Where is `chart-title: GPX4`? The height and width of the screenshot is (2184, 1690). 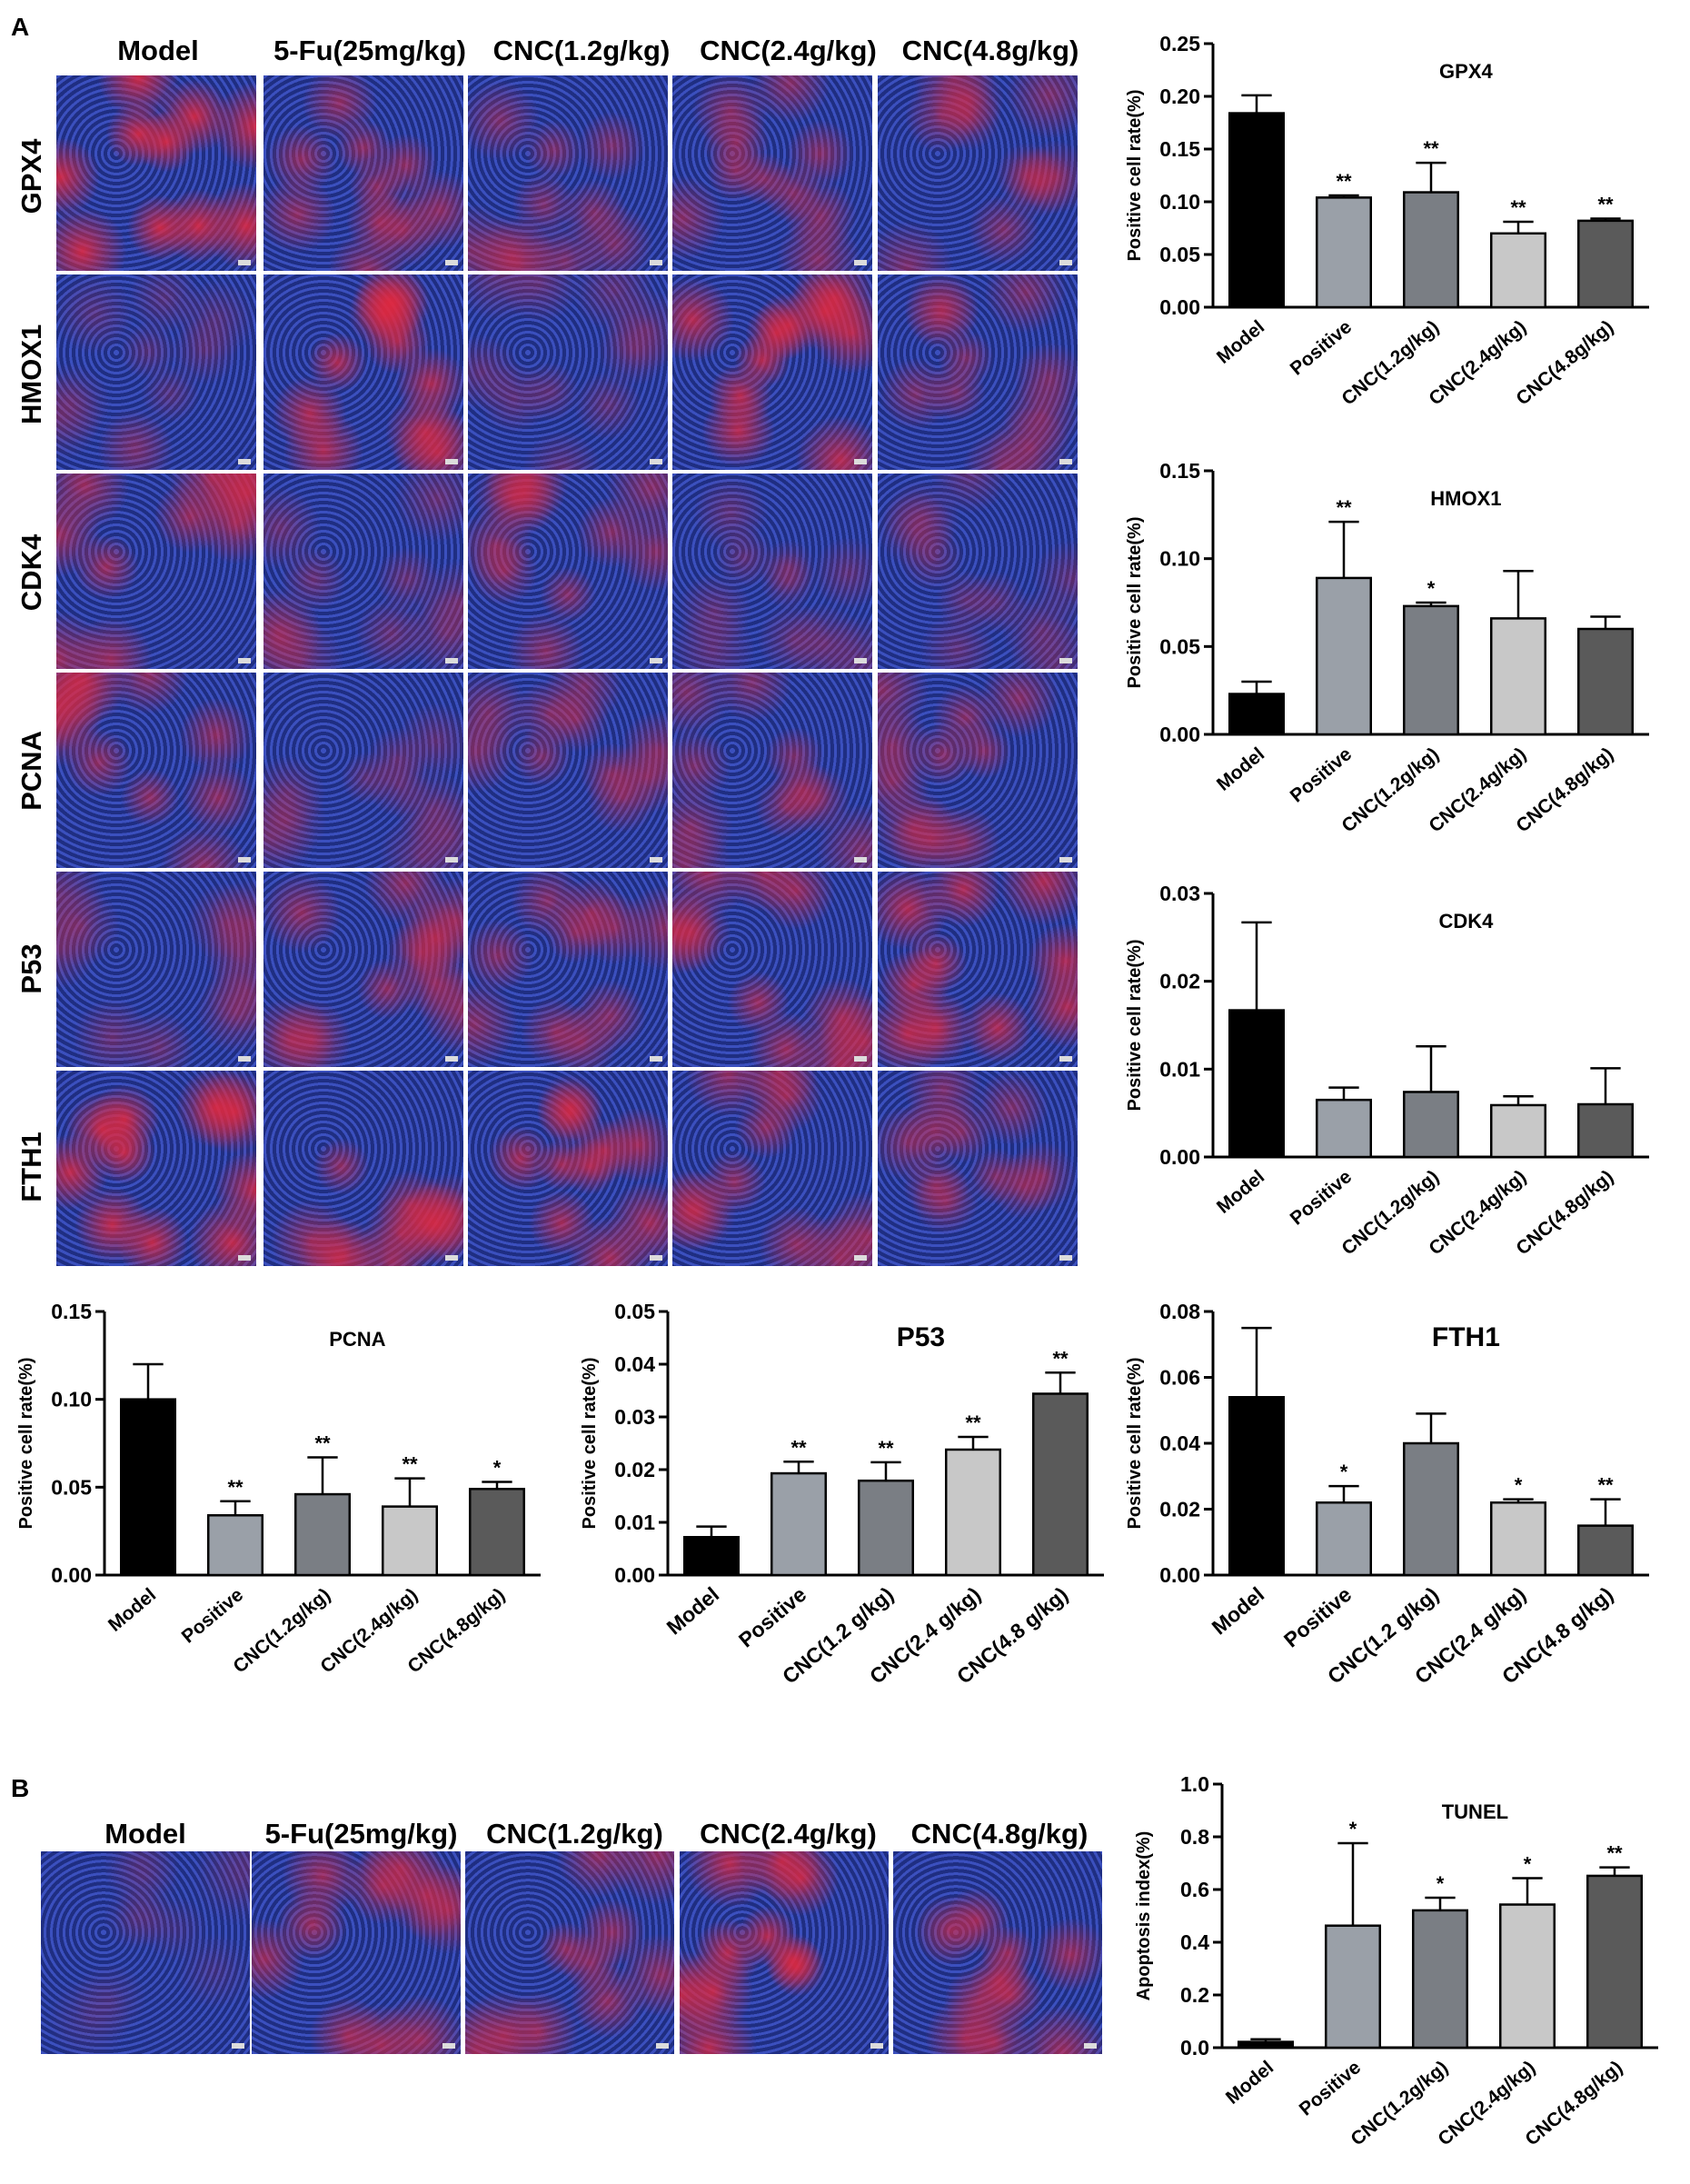 chart-title: GPX4 is located at coordinates (1466, 71).